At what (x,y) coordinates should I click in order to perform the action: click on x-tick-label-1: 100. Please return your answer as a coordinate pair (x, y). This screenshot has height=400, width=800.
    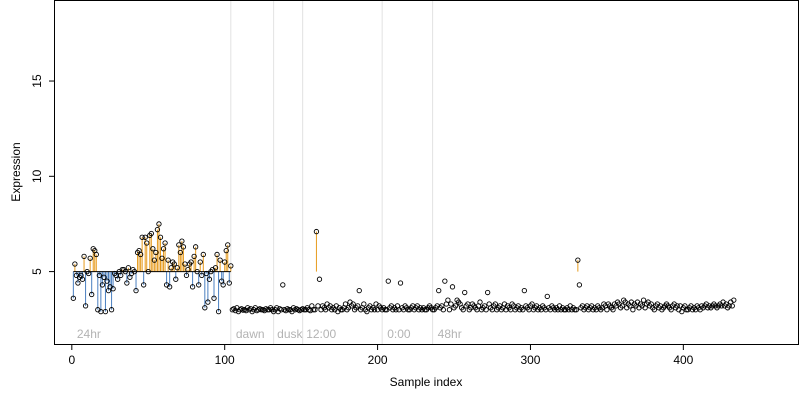
    Looking at the image, I should click on (225, 360).